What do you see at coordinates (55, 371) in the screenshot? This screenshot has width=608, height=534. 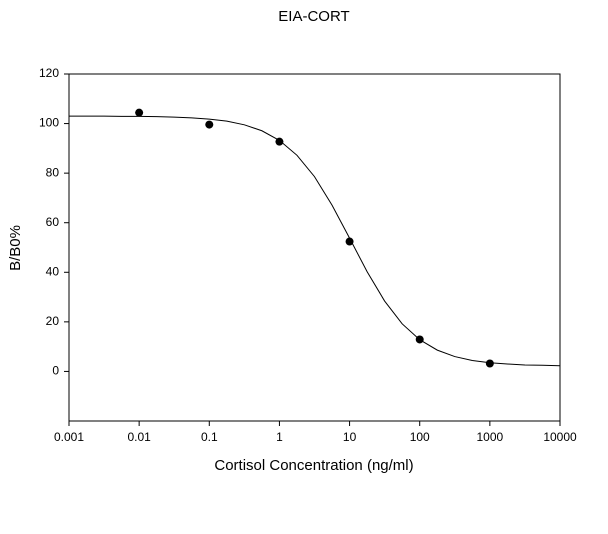 I see `y-tick-label: 0` at bounding box center [55, 371].